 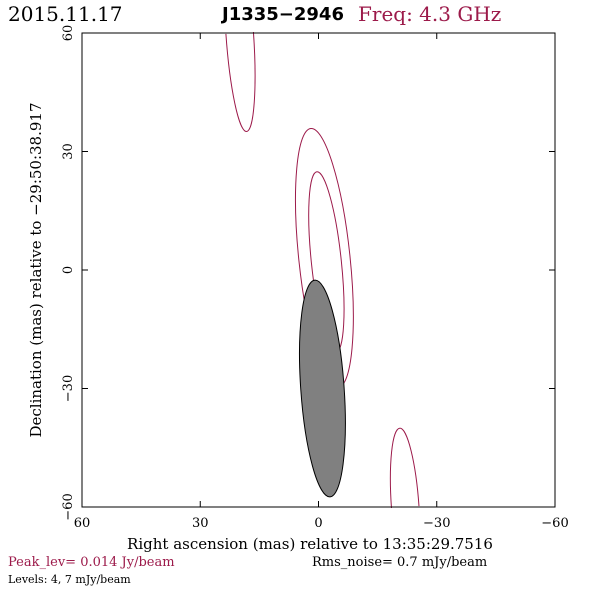 What do you see at coordinates (91, 562) in the screenshot?
I see `peak-level: Peak_lev= 0.014 Jy/beam` at bounding box center [91, 562].